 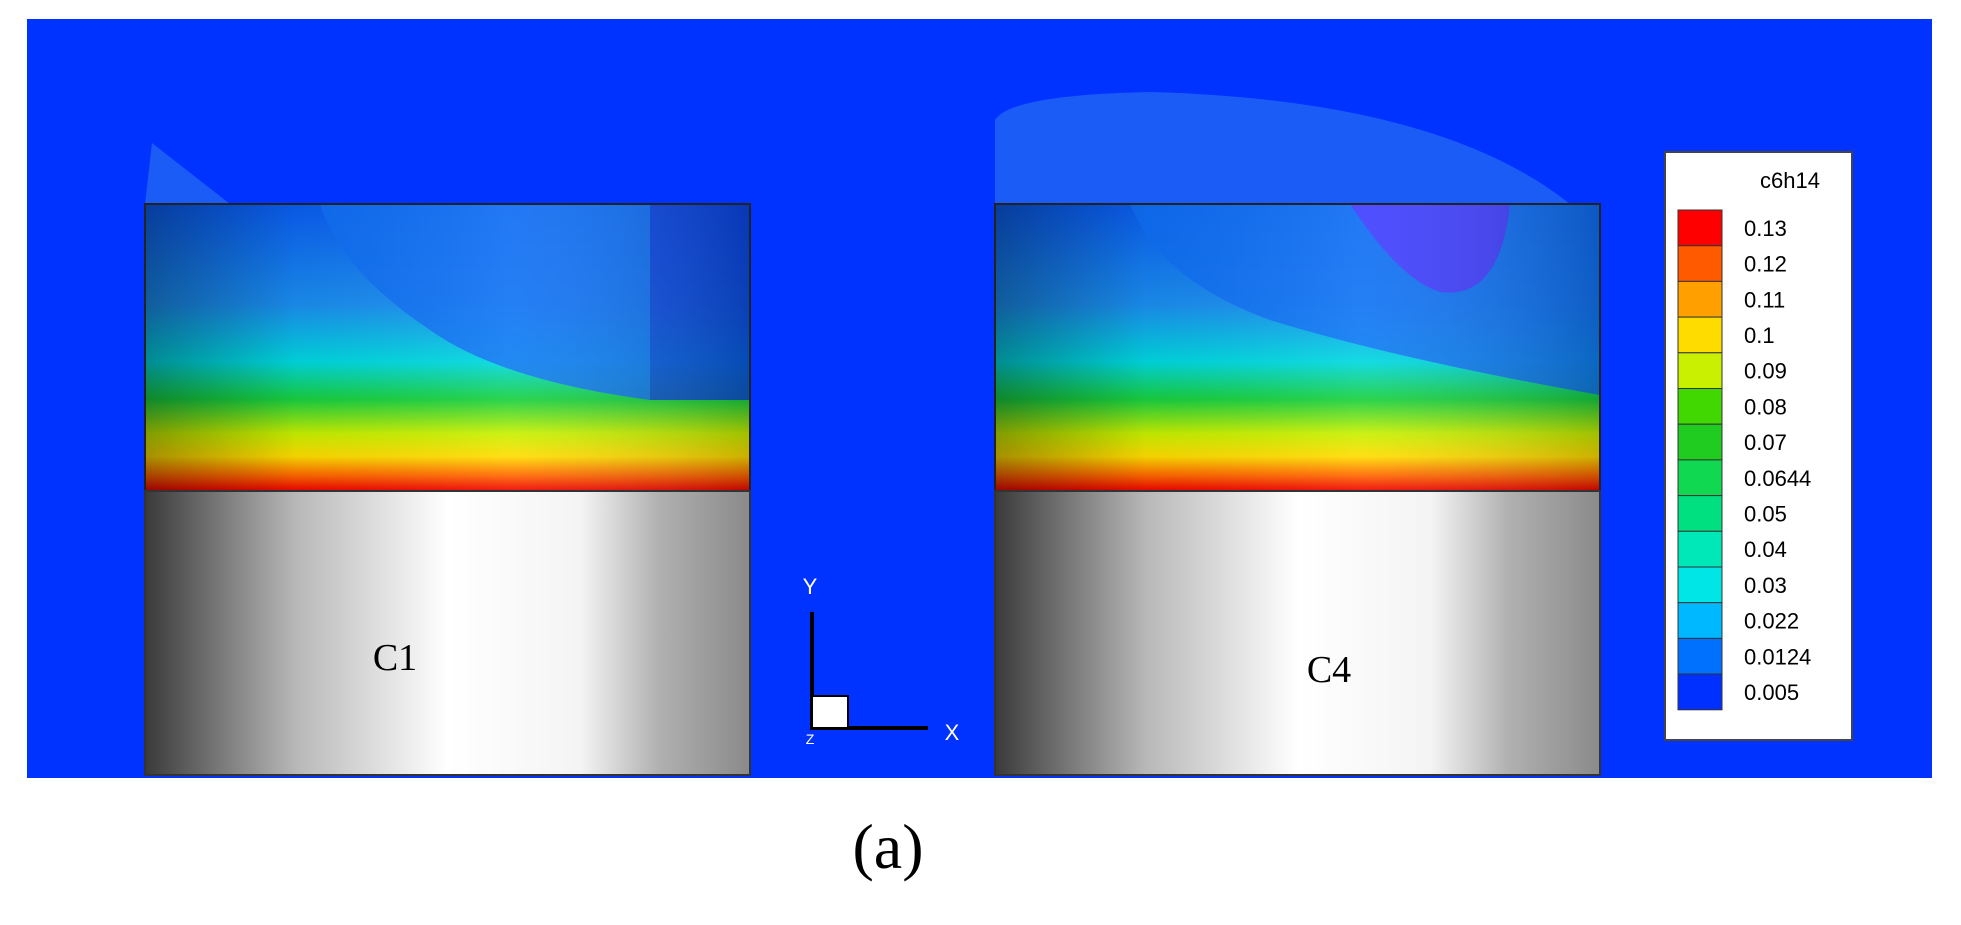 What do you see at coordinates (1759, 335) in the screenshot?
I see `legend-label: 0.1` at bounding box center [1759, 335].